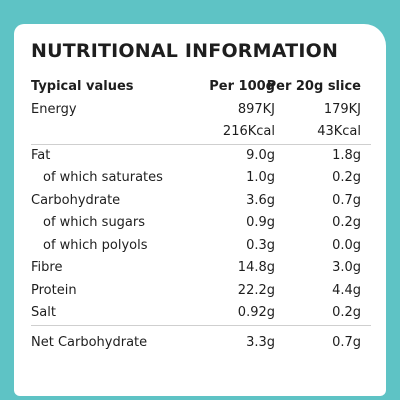 This screenshot has height=400, width=400. What do you see at coordinates (41, 155) in the screenshot?
I see `row-label: Fat` at bounding box center [41, 155].